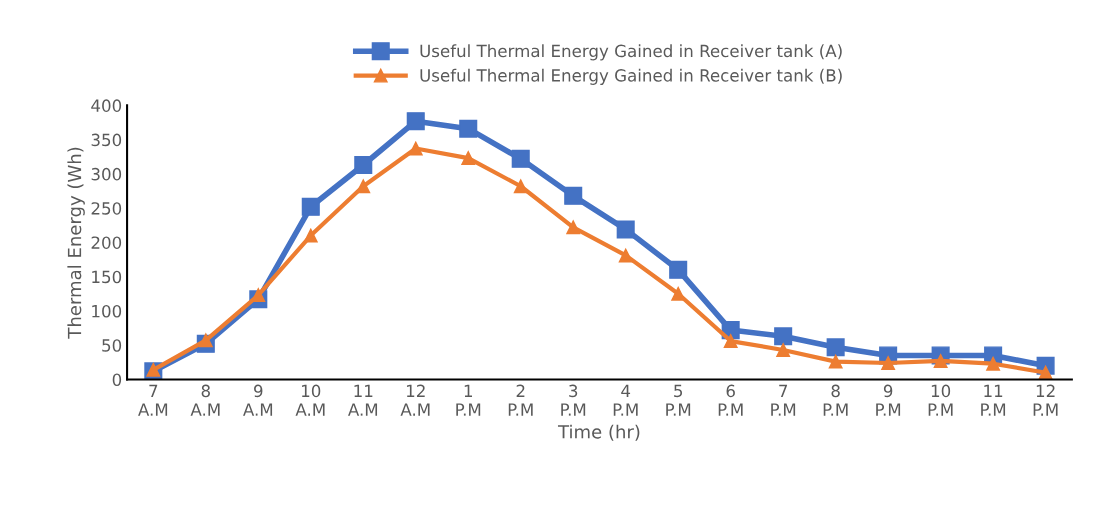 The width and height of the screenshot is (1105, 527). What do you see at coordinates (107, 277) in the screenshot?
I see `y-tick-label: 150` at bounding box center [107, 277].